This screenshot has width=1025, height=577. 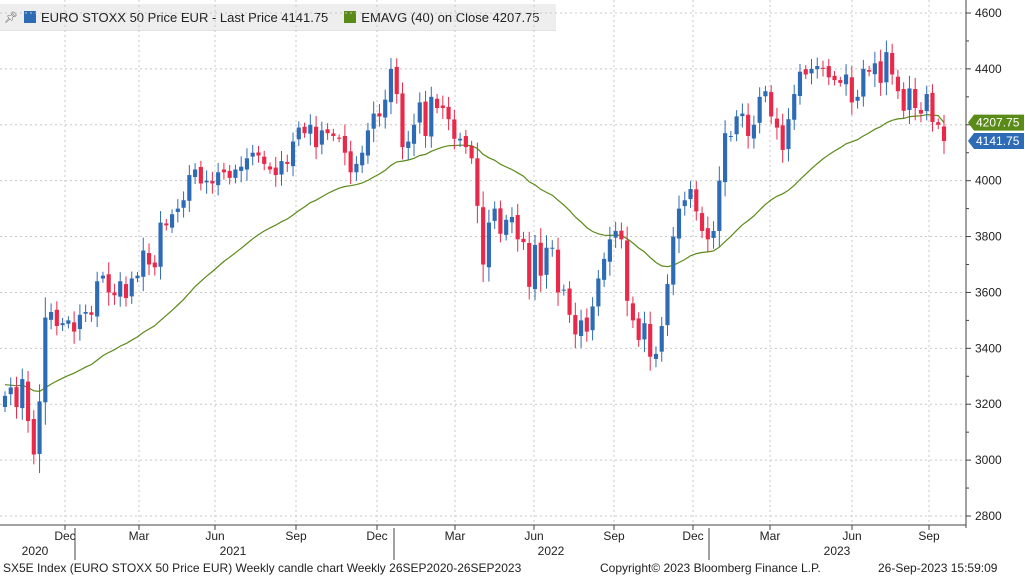 I want to click on xtick-label: Mar, so click(x=455, y=536).